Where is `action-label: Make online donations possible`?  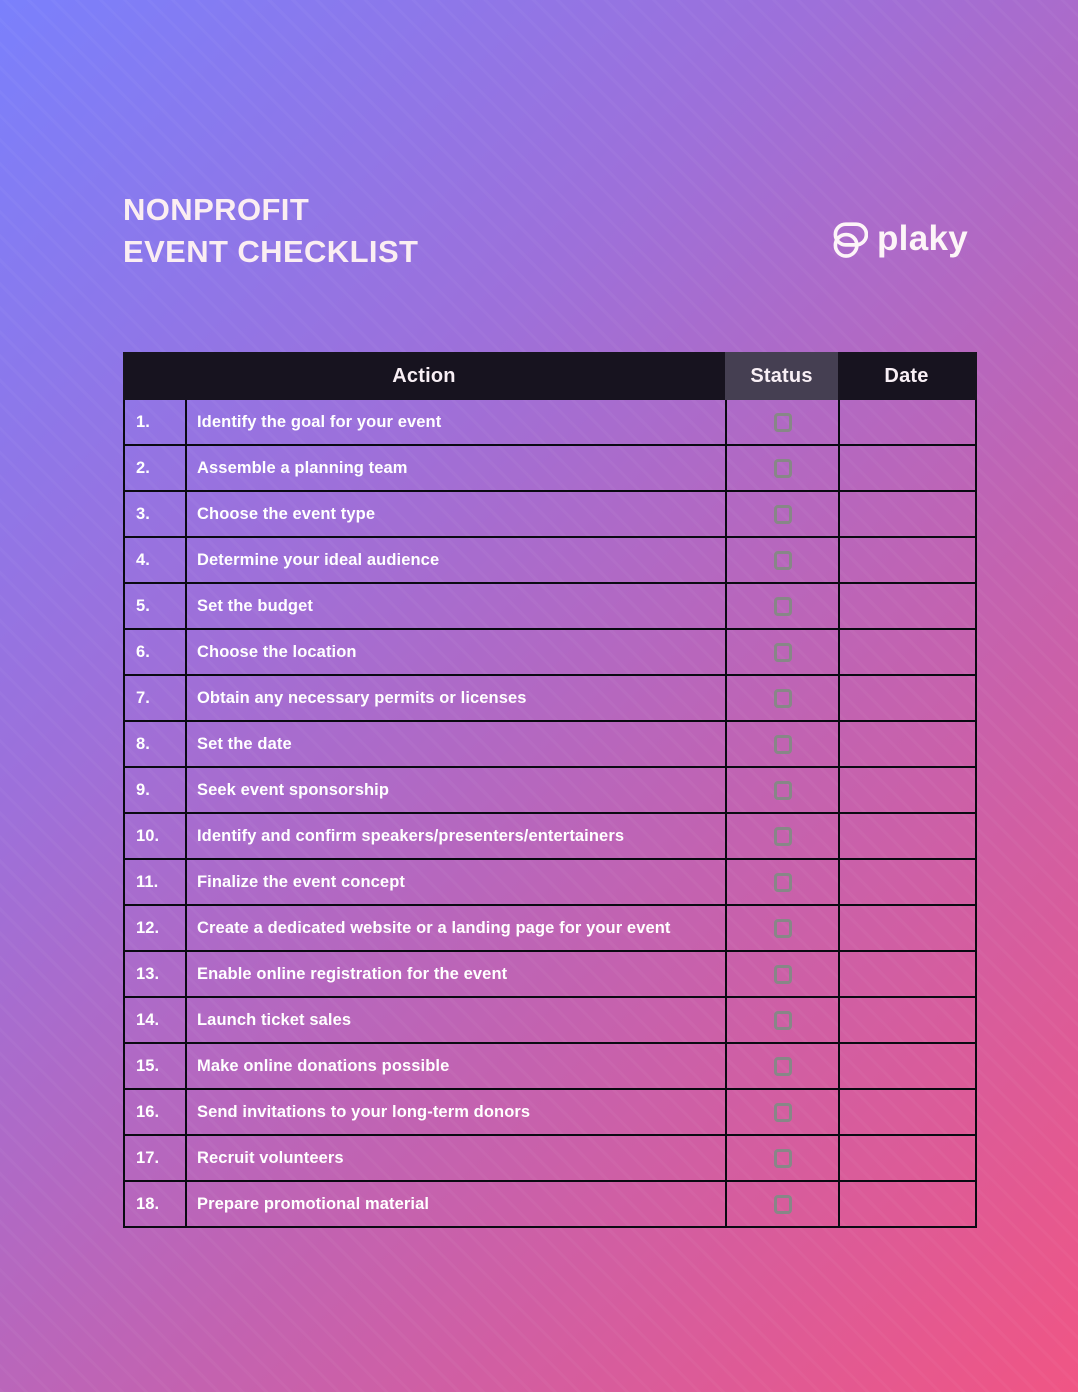 action-label: Make online donations possible is located at coordinates (457, 1066).